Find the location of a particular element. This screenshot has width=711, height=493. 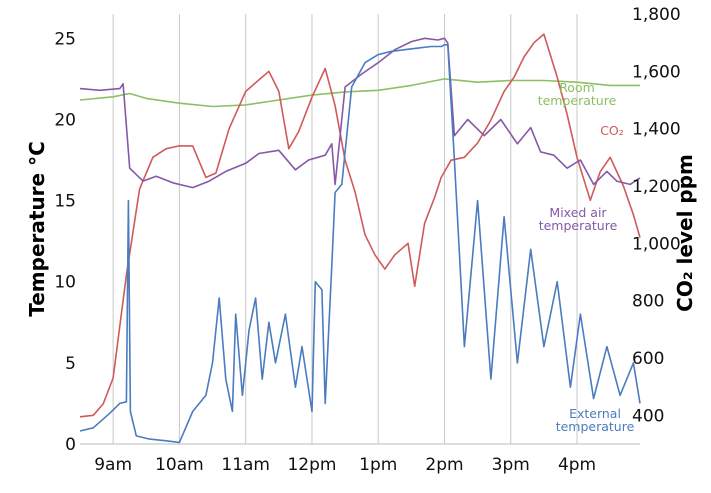

x-tick-label: 12pm is located at coordinates (311, 465).